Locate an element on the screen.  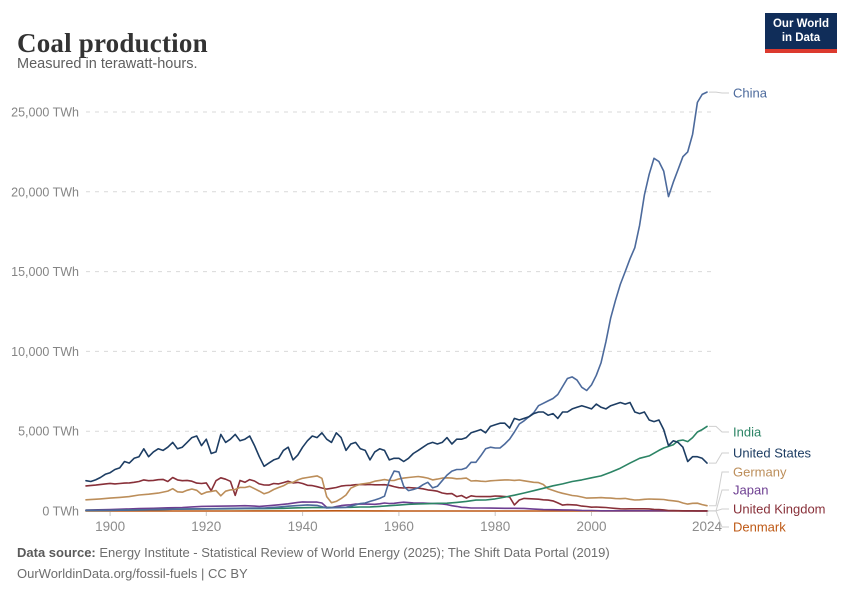
owid-logo-line1: Our World is located at coordinates (800, 24).